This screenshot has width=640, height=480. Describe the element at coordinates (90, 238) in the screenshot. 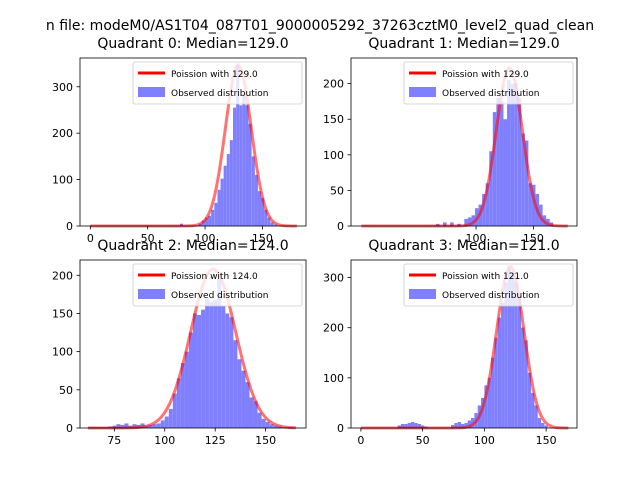

I see `x-tick-label: 0` at that location.